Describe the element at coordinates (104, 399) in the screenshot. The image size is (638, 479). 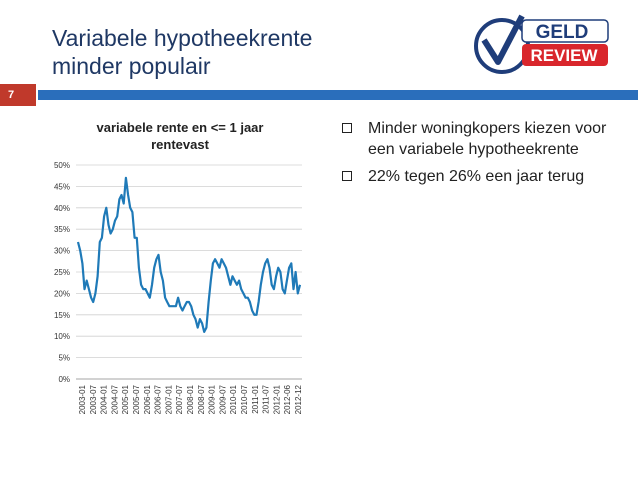
I see `x-tick-label: 2004-01` at that location.